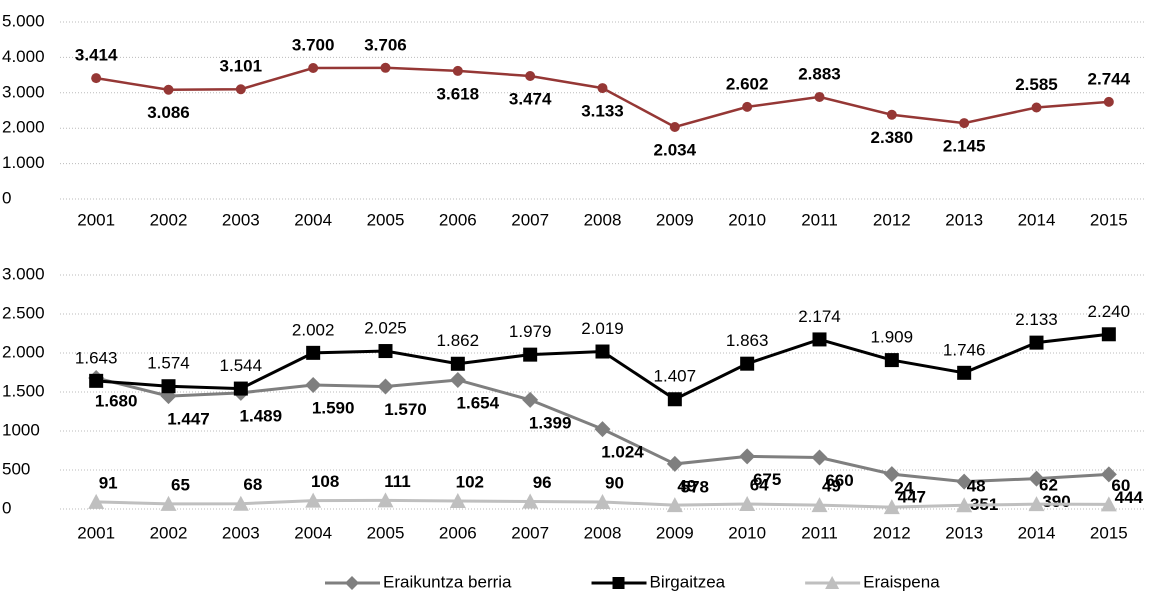  I want to click on data-label: 2.034, so click(675, 149).